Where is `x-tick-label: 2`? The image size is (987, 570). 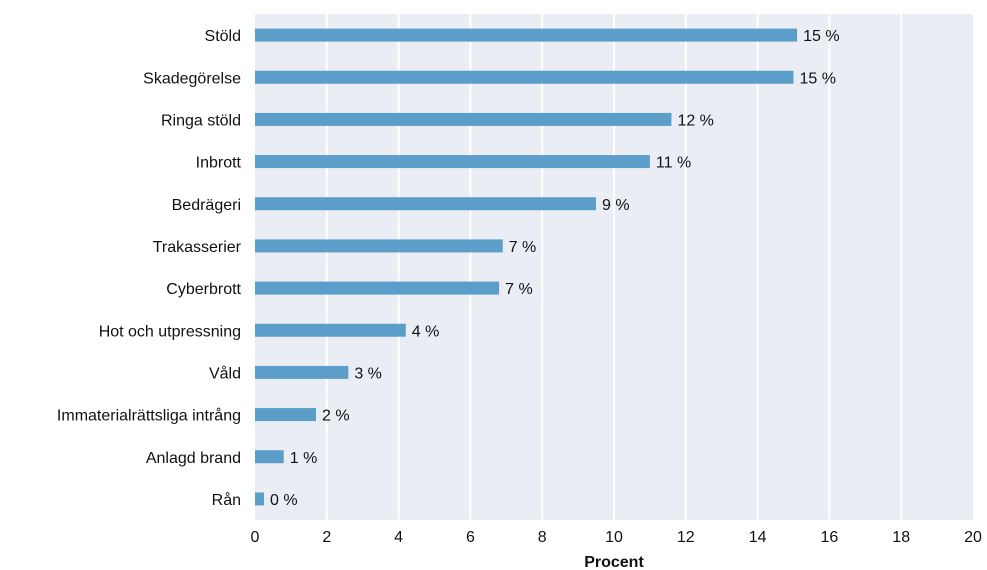
x-tick-label: 2 is located at coordinates (326, 537).